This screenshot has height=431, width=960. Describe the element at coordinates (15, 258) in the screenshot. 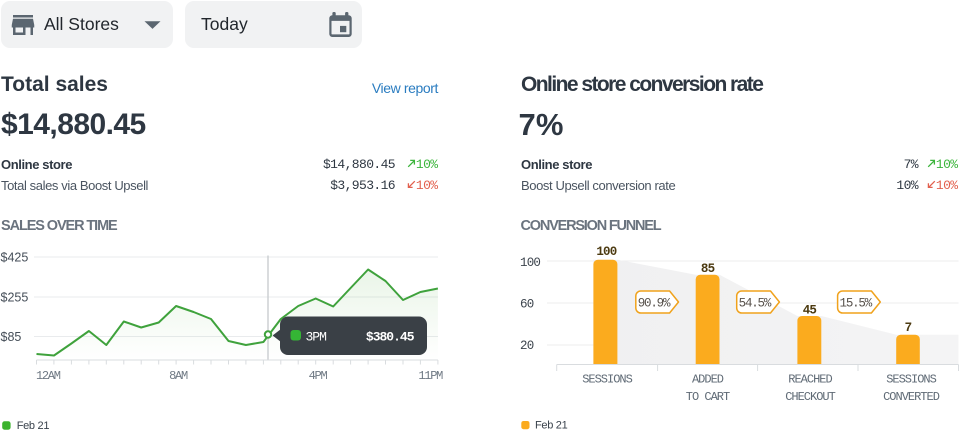

I see `svg-text: $425` at that location.